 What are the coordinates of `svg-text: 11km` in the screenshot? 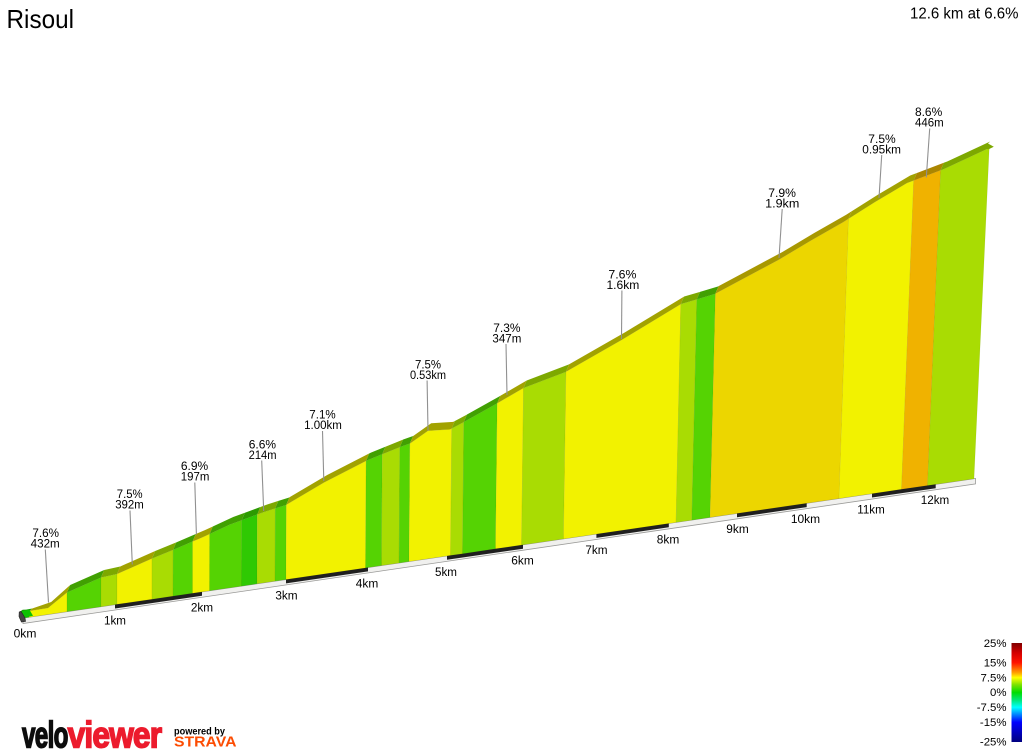 It's located at (871, 510).